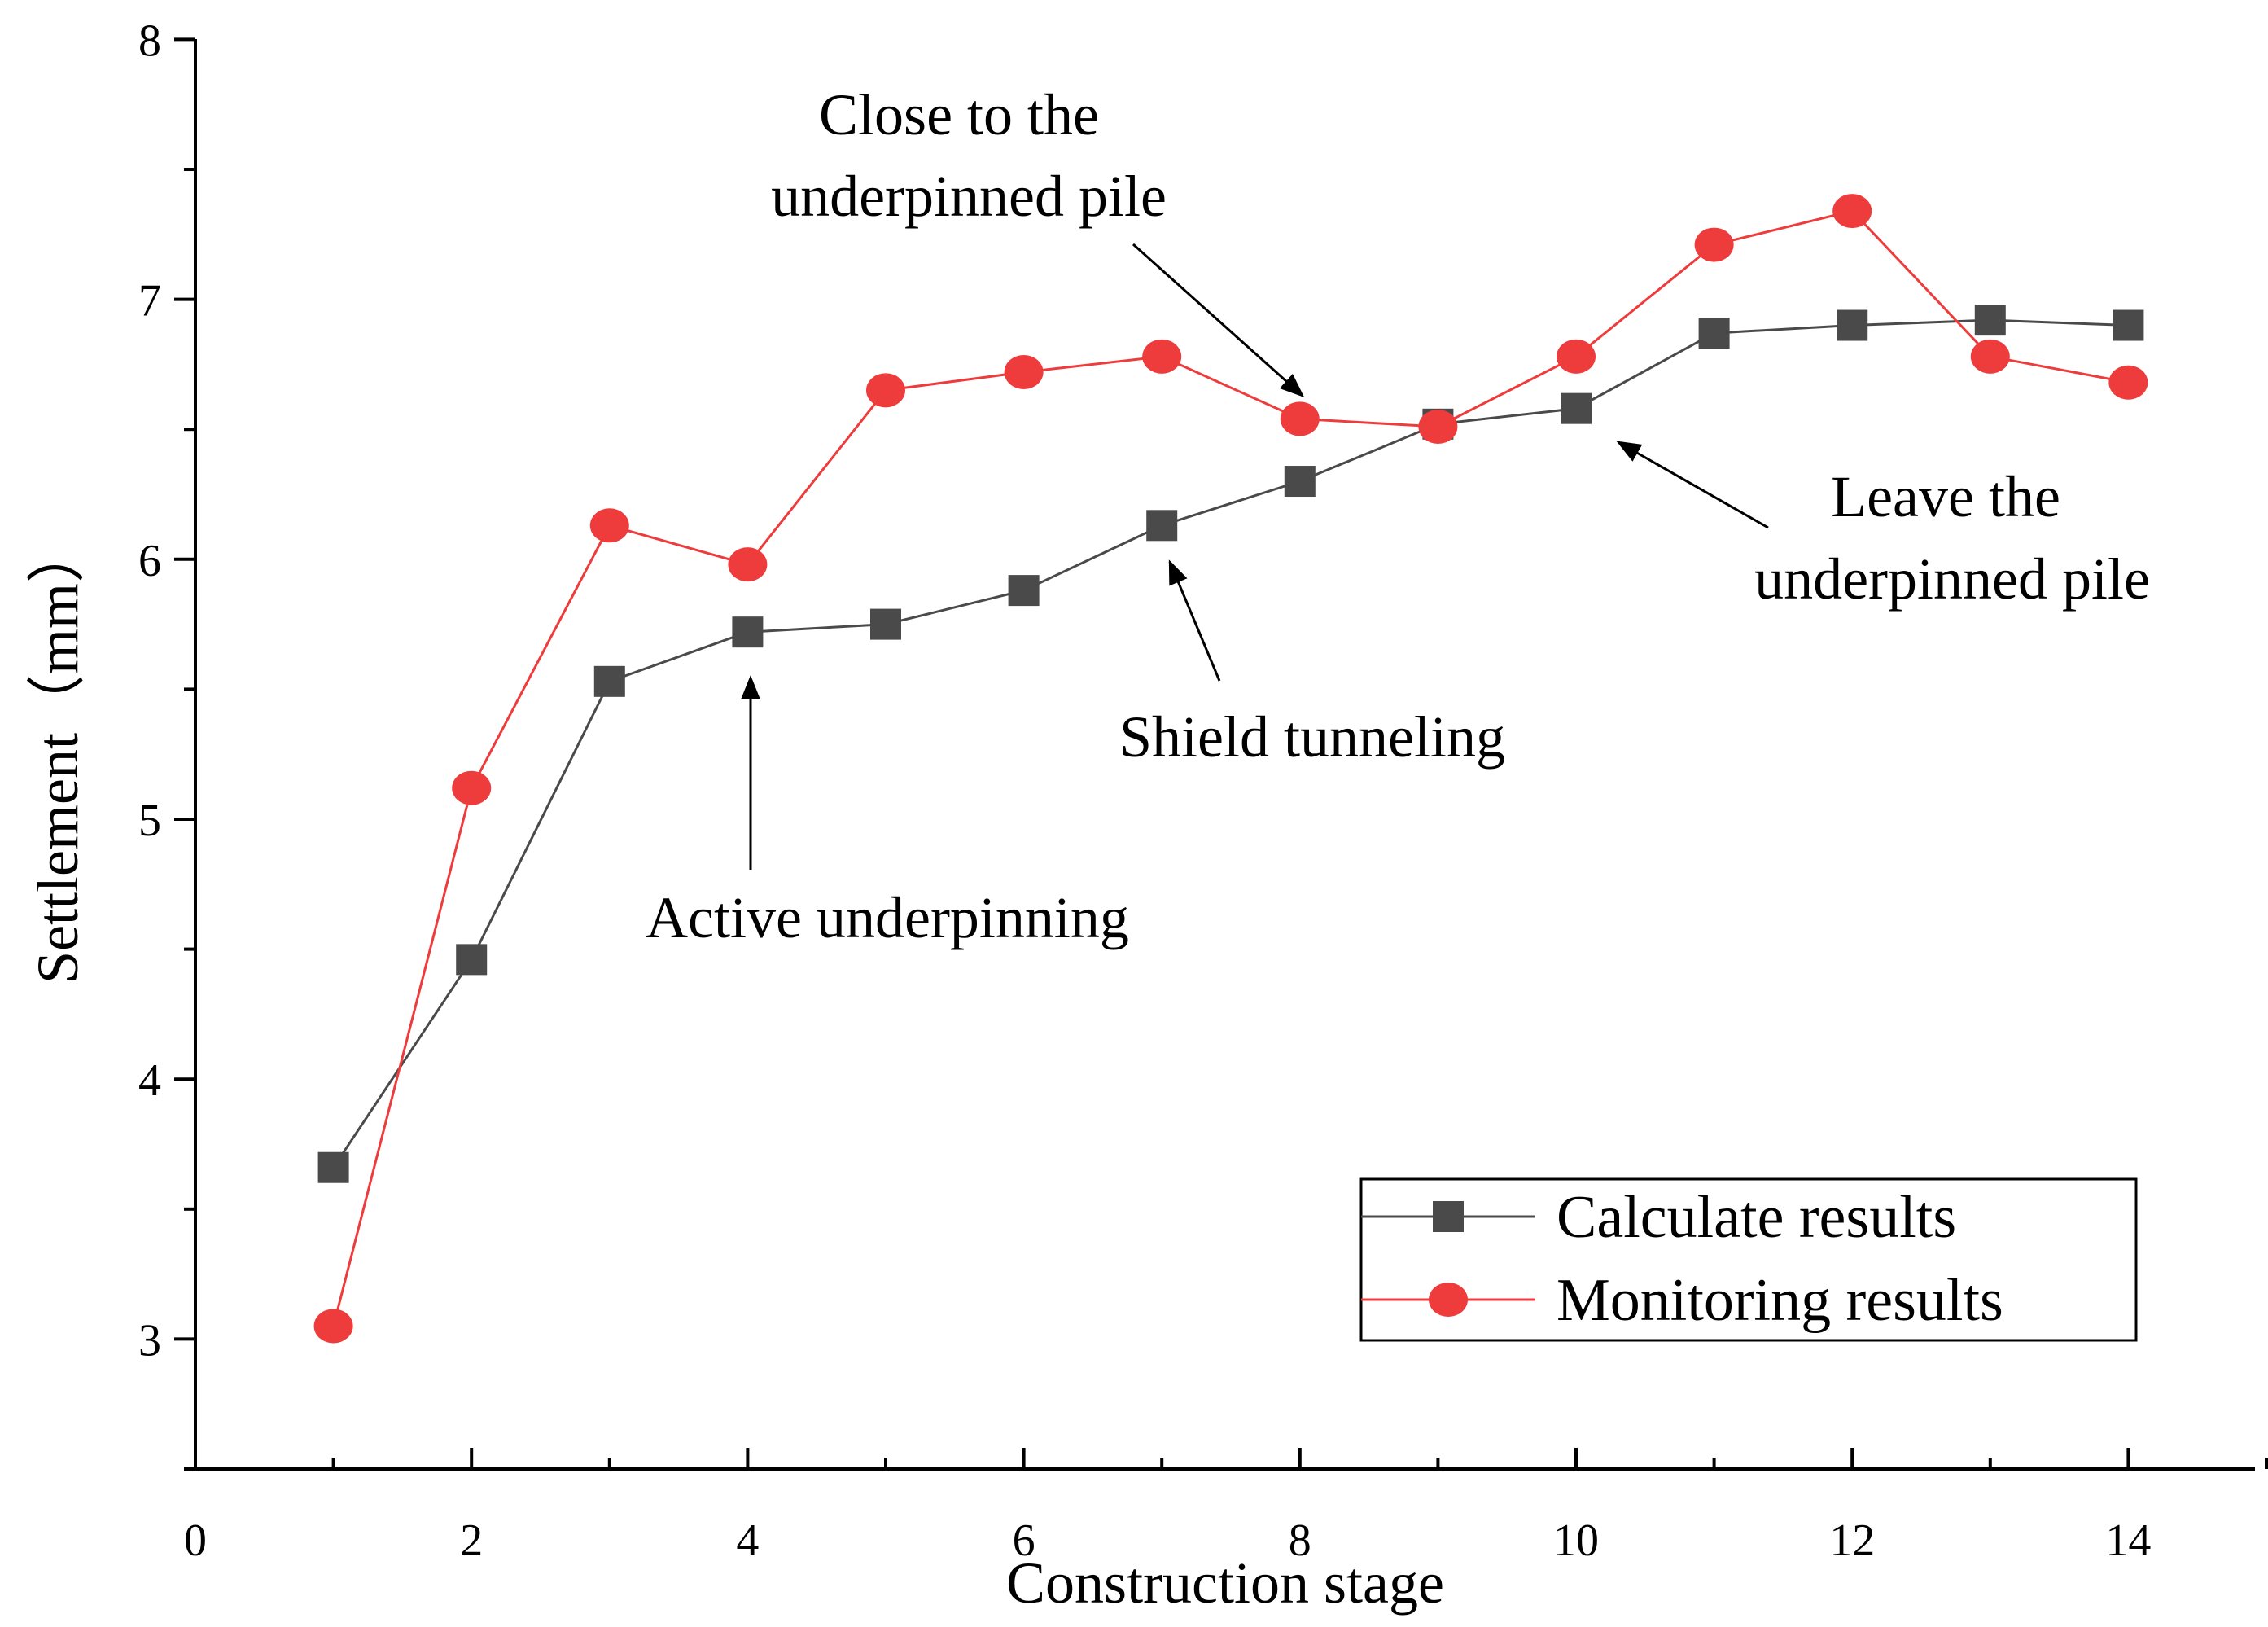 The width and height of the screenshot is (2268, 1627). I want to click on legend-monitoring-label: Monitoring results, so click(1780, 1300).